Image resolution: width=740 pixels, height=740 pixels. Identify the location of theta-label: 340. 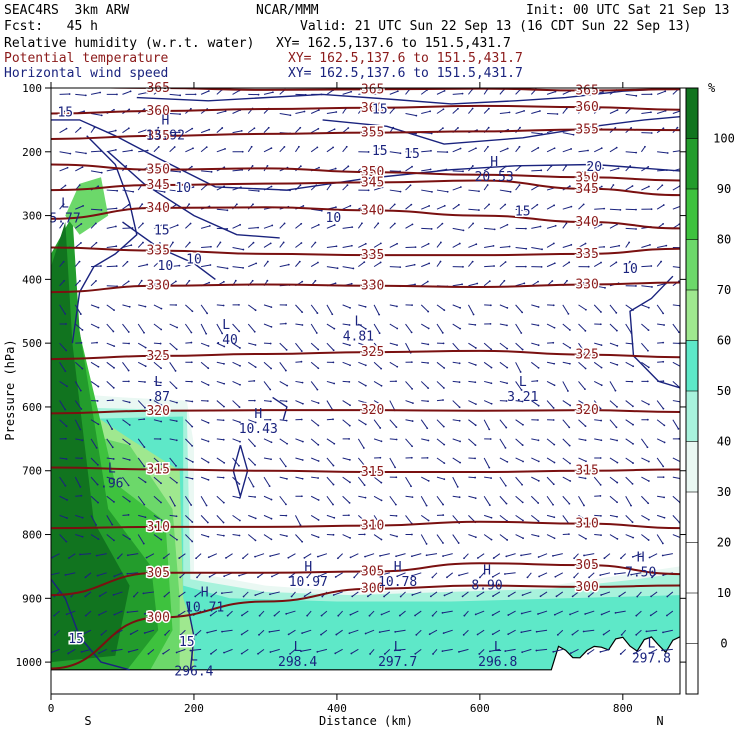
(157, 208).